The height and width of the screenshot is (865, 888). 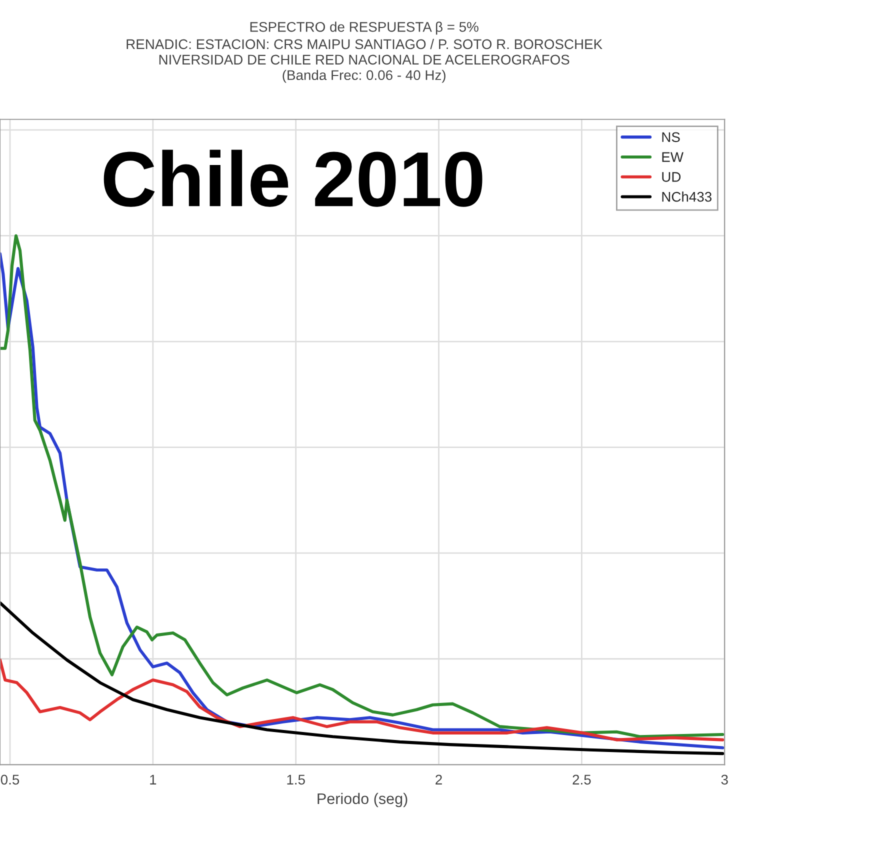 What do you see at coordinates (439, 779) in the screenshot?
I see `x-tick-label: 2` at bounding box center [439, 779].